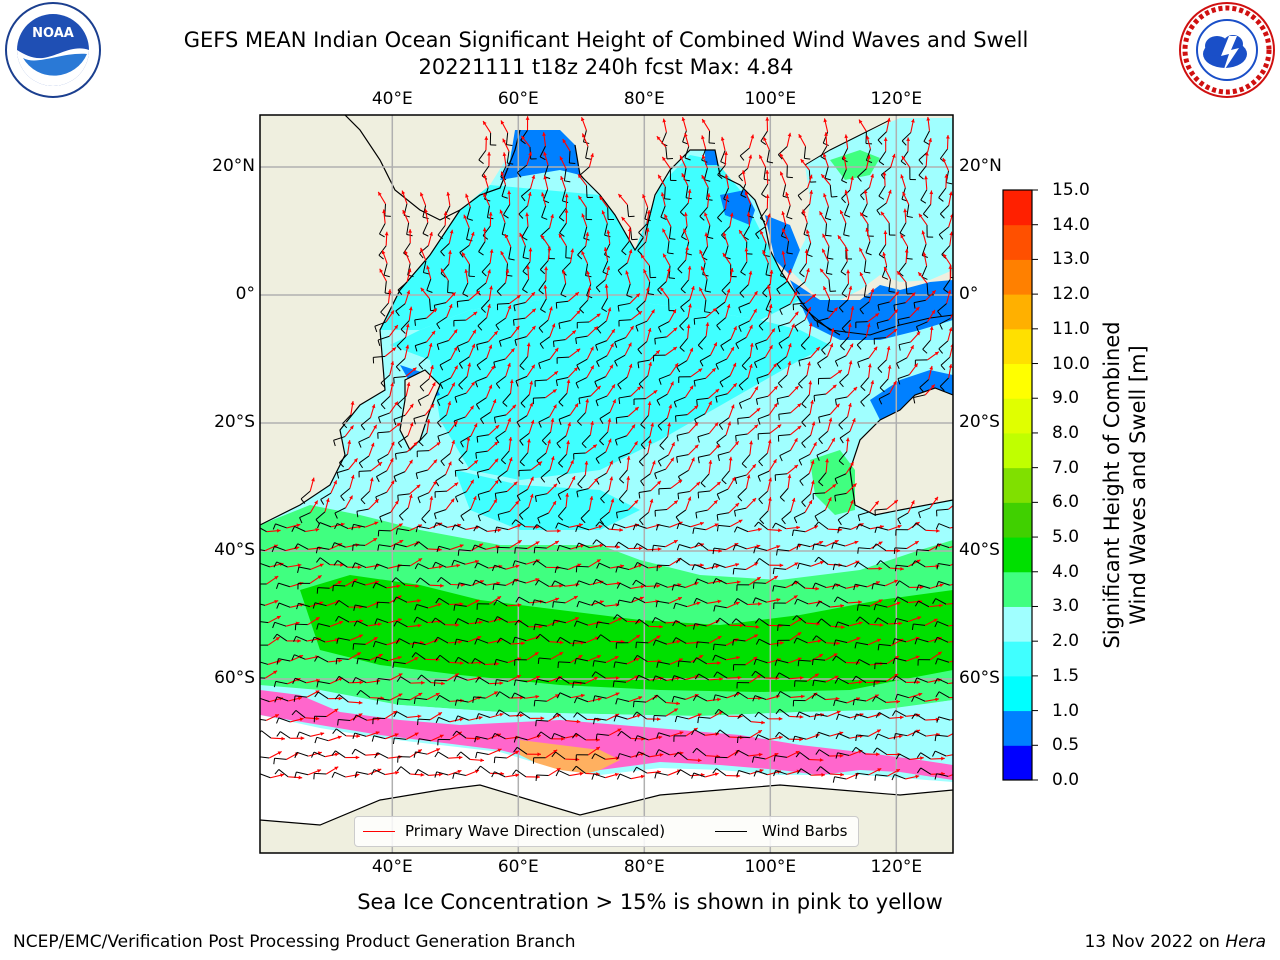  I want to click on mid-ocean-band, so click(547, 500).